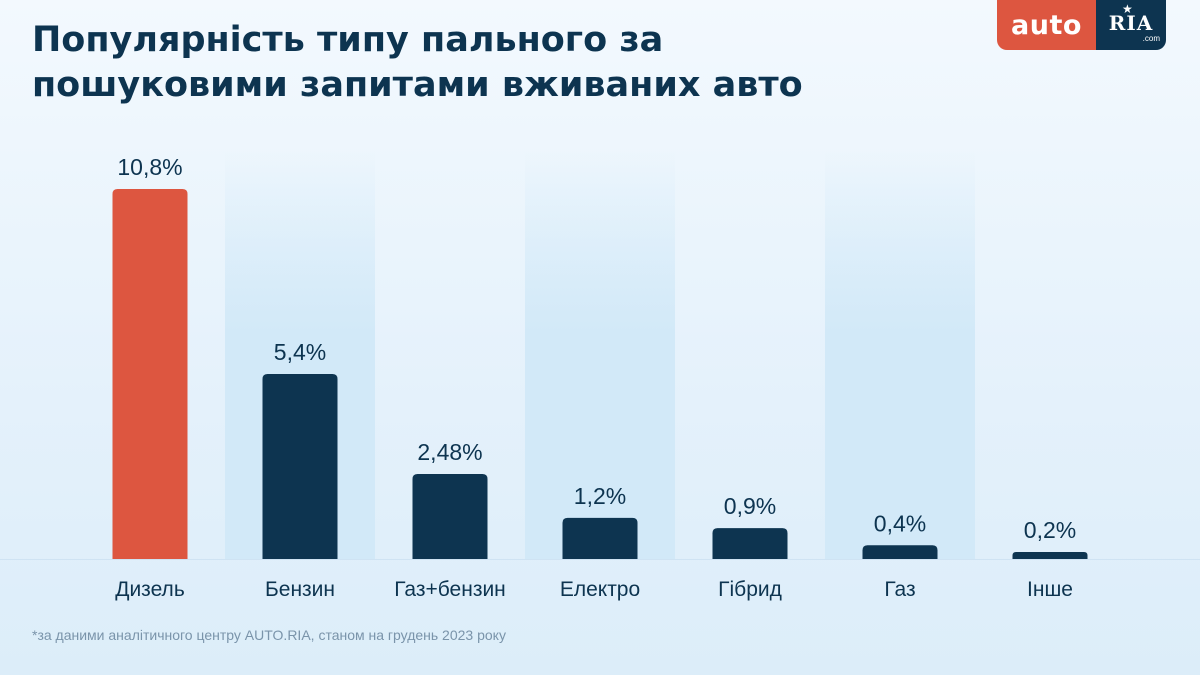 Image resolution: width=1200 pixels, height=675 pixels. What do you see at coordinates (150, 589) in the screenshot?
I see `category-label-0: Дизель` at bounding box center [150, 589].